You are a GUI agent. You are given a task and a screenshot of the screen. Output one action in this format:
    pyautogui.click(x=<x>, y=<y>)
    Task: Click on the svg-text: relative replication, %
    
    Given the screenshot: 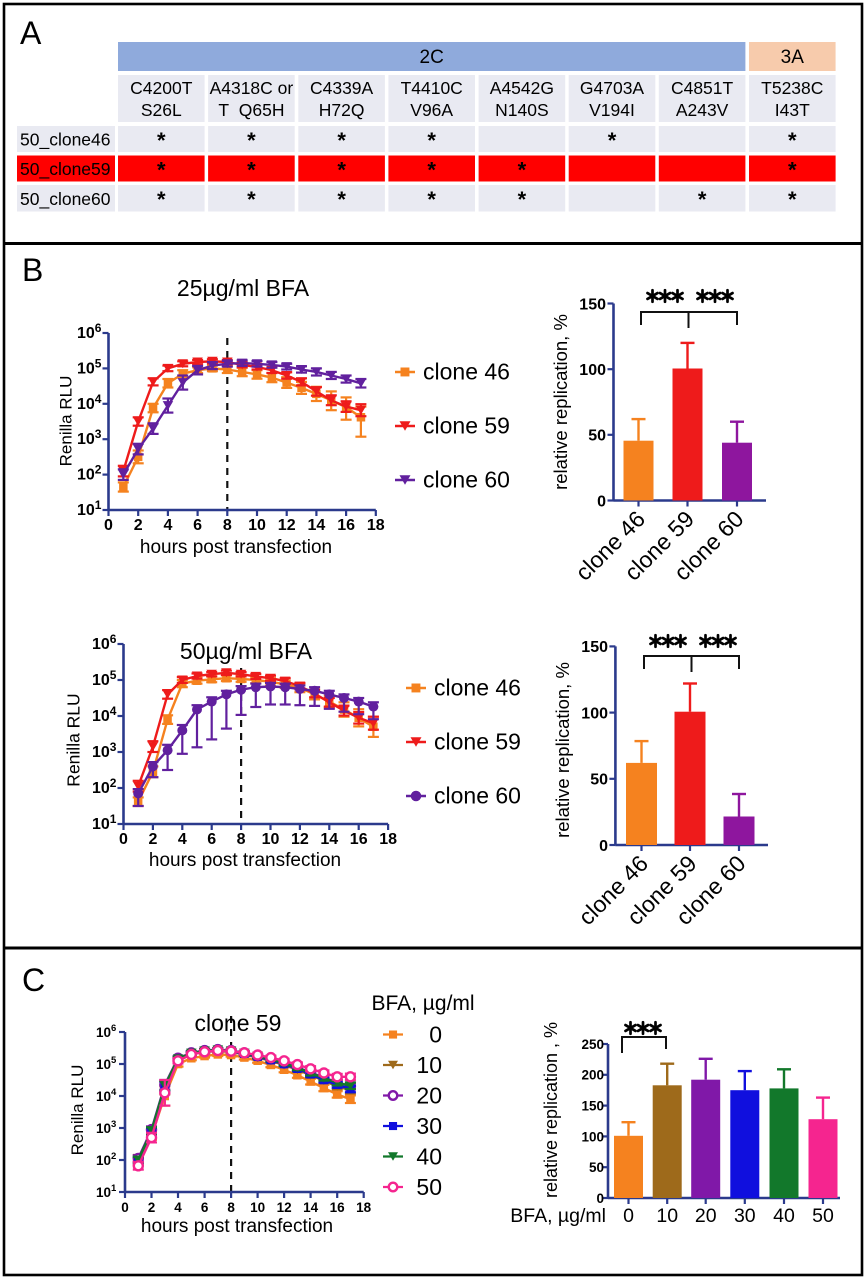 What is the action you would take?
    pyautogui.click(x=562, y=750)
    